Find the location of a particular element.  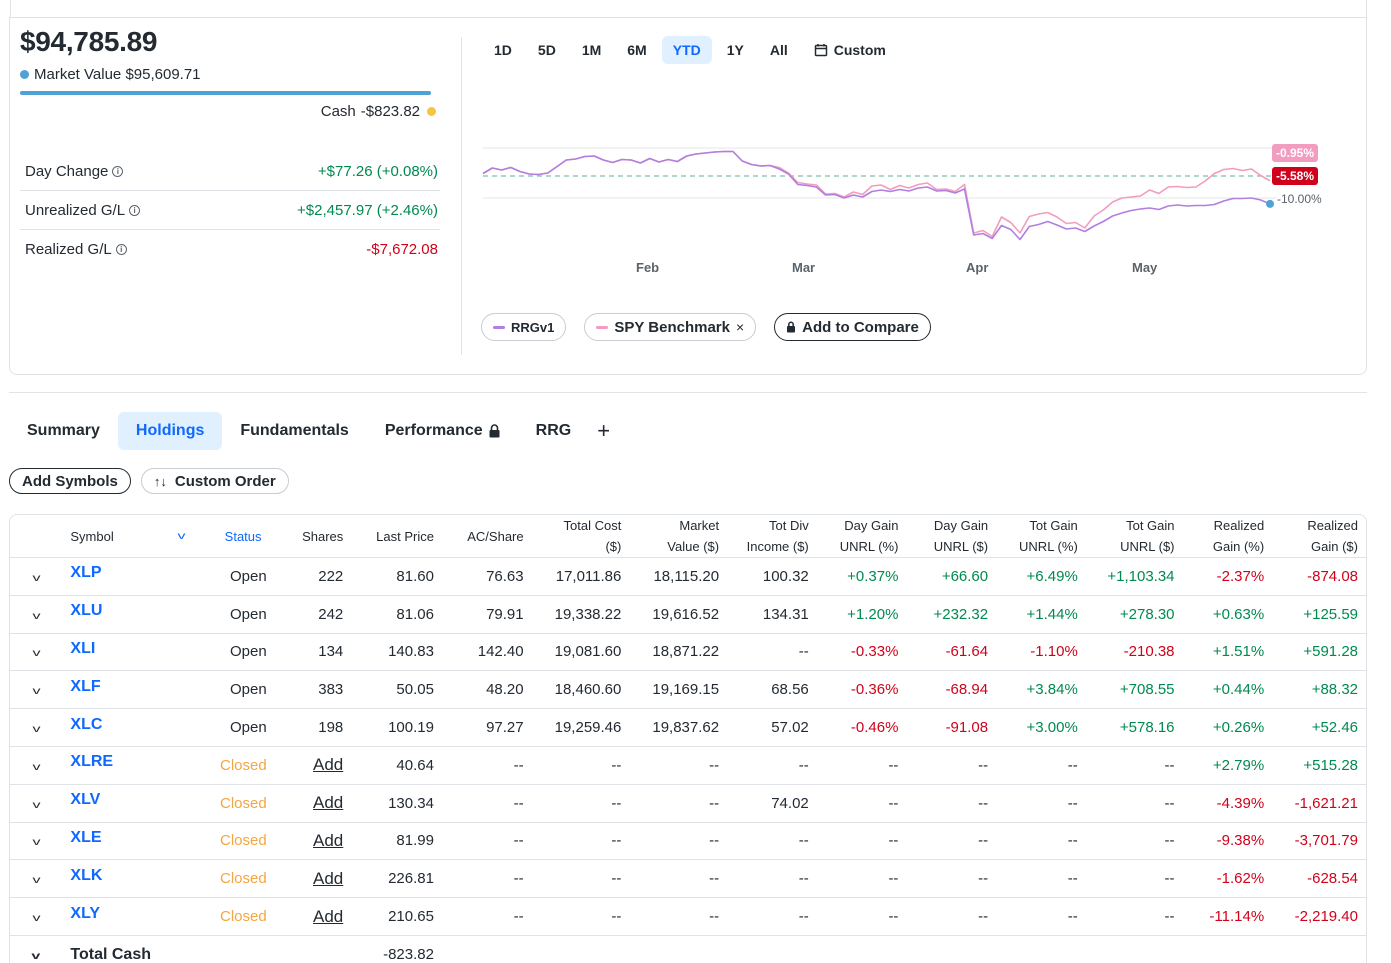

header-day-gain-usd: Day Gain UNRL ($) is located at coordinates (951, 536).